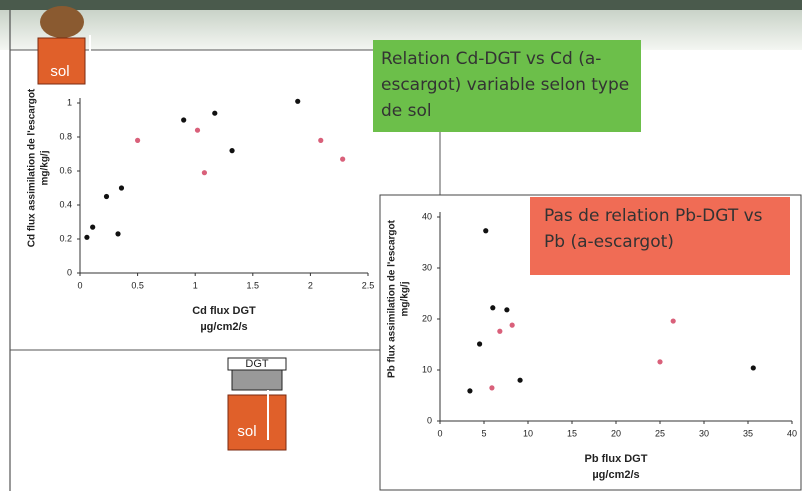 The height and width of the screenshot is (491, 802). What do you see at coordinates (137, 285) in the screenshot?
I see `x-tick-label: 0.5` at bounding box center [137, 285].